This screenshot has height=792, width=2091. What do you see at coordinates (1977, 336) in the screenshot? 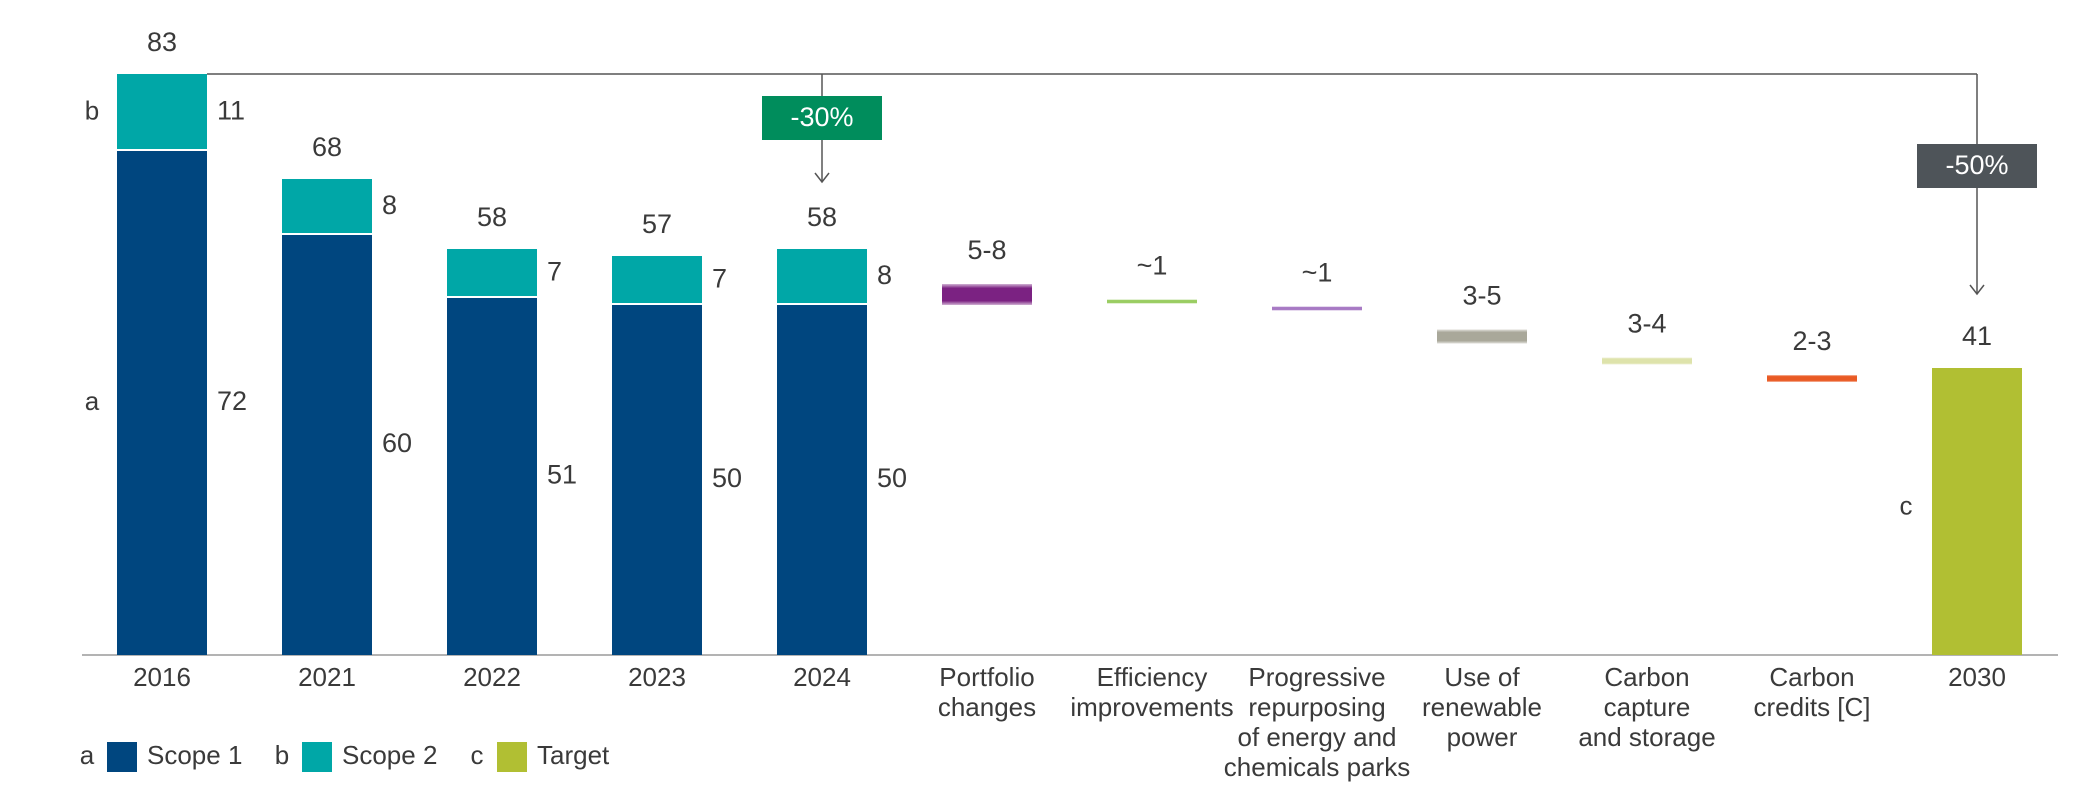
I see `target-value-label: 41` at bounding box center [1977, 336].